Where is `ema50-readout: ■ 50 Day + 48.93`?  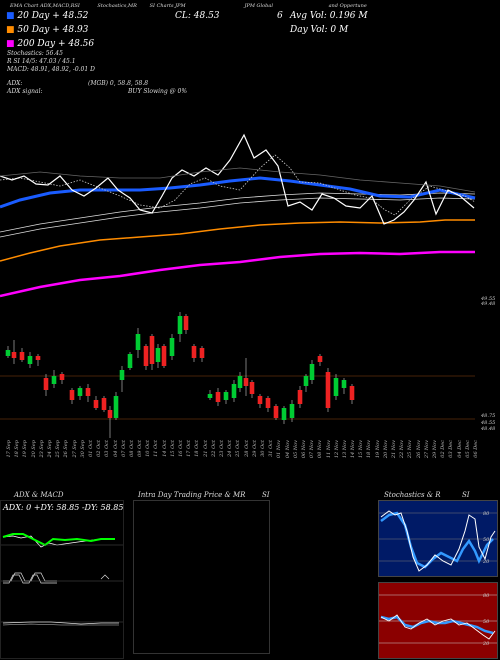 ema50-readout: ■ 50 Day + 48.93 is located at coordinates (47, 30).